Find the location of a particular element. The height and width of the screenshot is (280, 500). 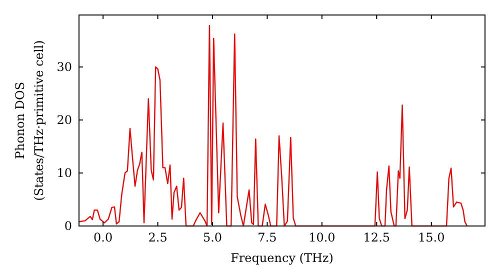

y-axis-title: Phonon DOS (States/THz·primitive cell) is located at coordinates (29, 120).